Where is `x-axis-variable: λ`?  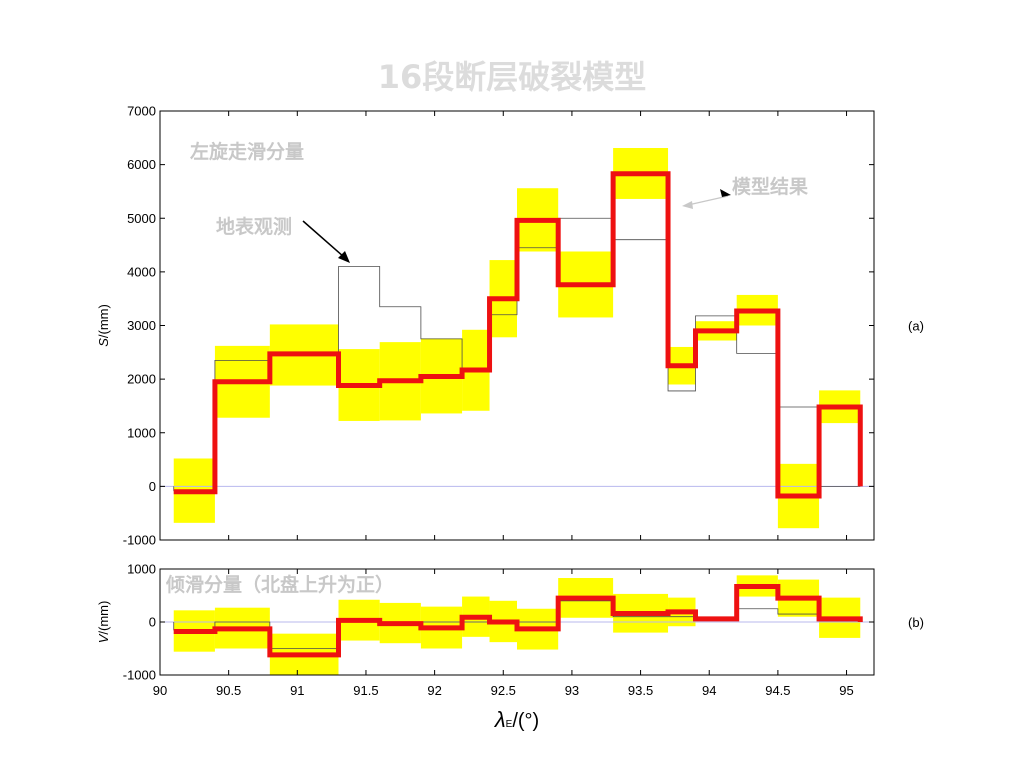
x-axis-variable: λ is located at coordinates (500, 719).